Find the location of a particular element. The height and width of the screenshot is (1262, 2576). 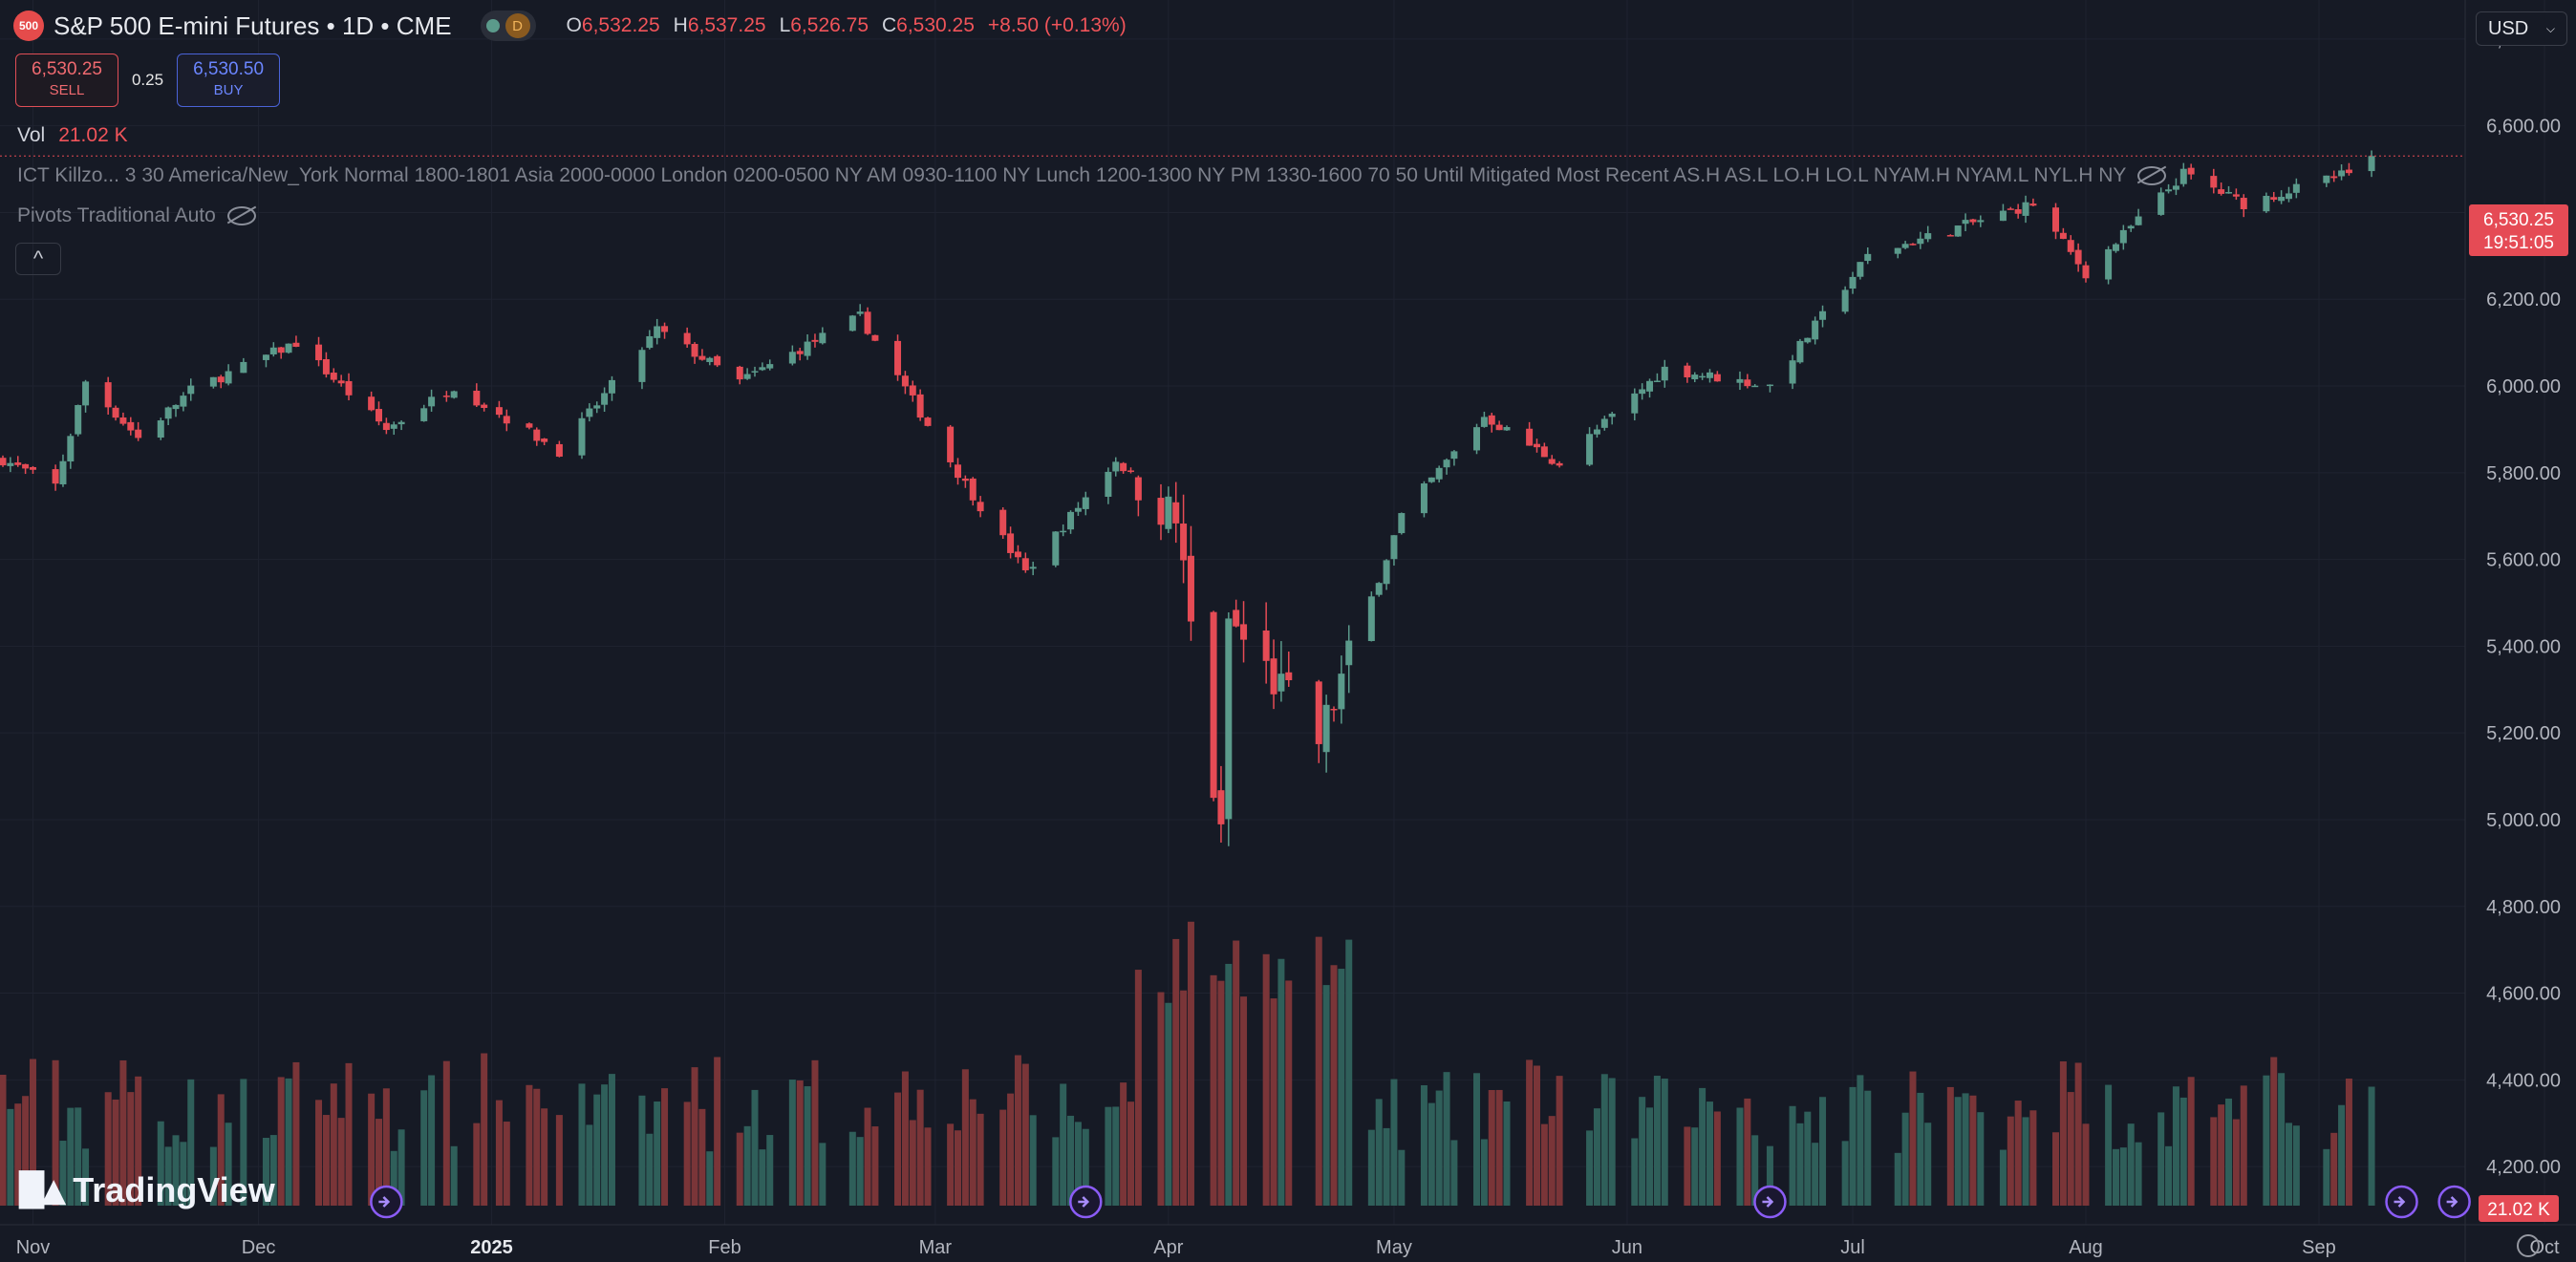

y-tick-label: 4,600.00 is located at coordinates (2523, 994).